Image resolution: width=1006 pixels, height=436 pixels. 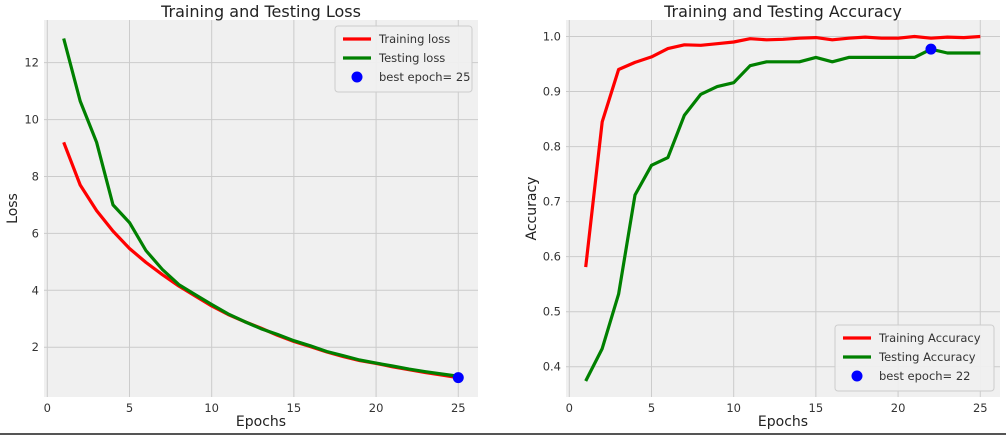 What do you see at coordinates (35, 290) in the screenshot?
I see `y-tick-label: 4` at bounding box center [35, 290].